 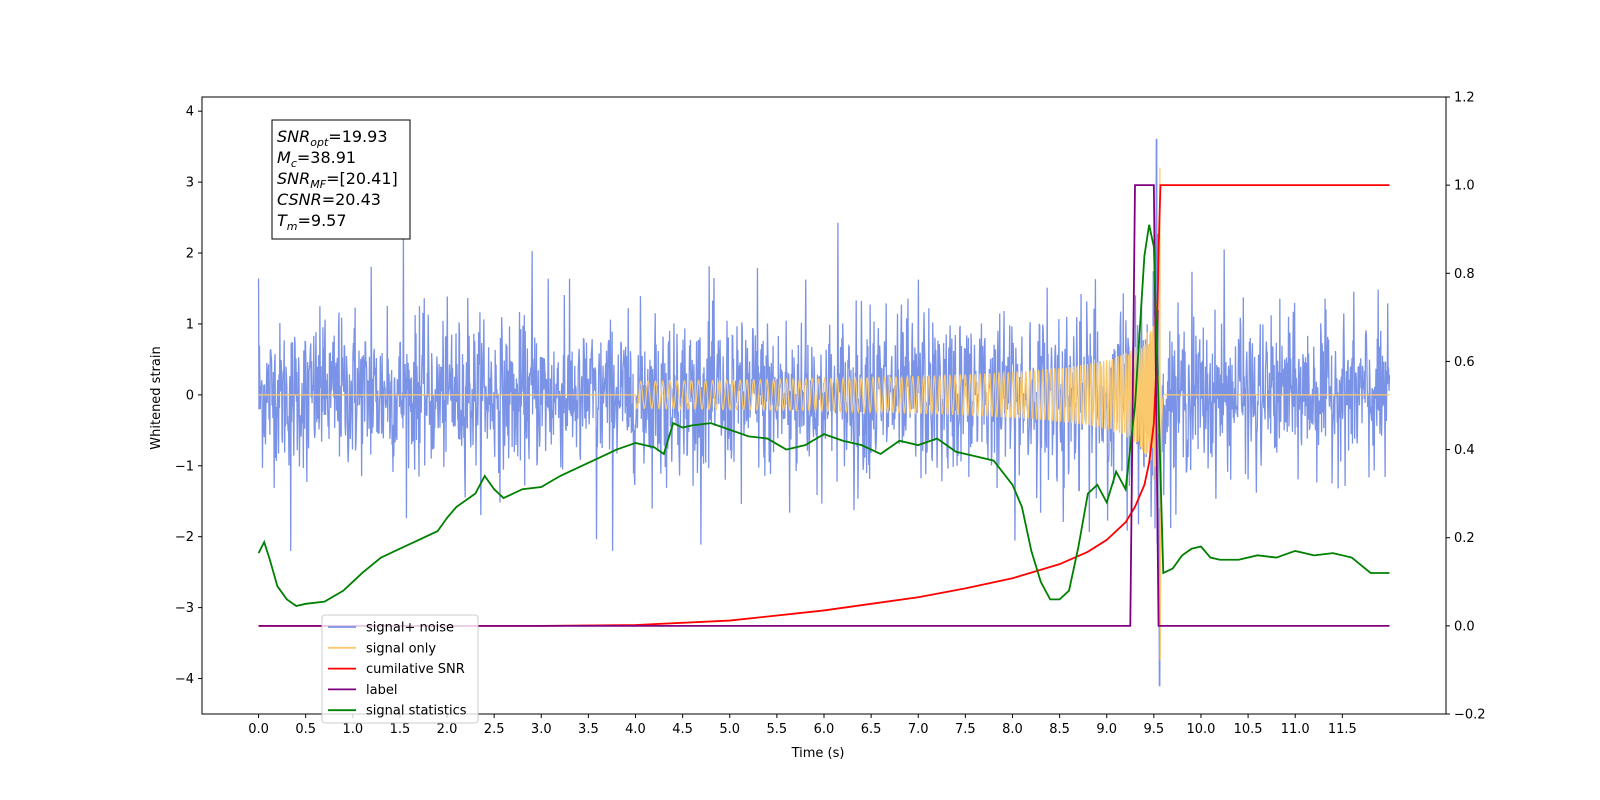 What do you see at coordinates (1012, 729) in the screenshot?
I see `x-tick-label: 8.0` at bounding box center [1012, 729].